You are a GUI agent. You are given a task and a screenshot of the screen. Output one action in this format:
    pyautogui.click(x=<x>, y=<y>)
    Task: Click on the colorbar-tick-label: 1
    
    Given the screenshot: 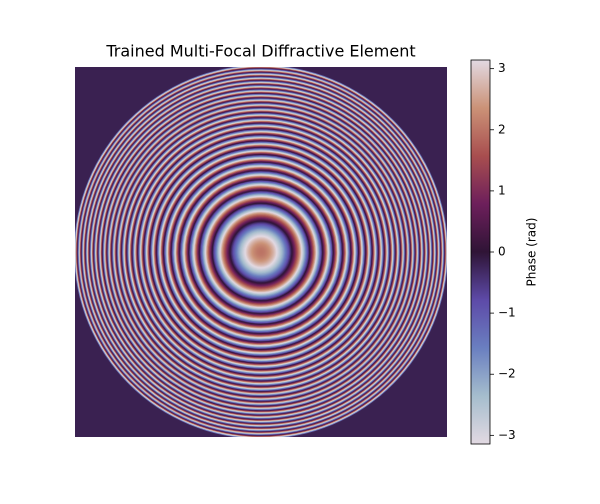 What is the action you would take?
    pyautogui.click(x=502, y=190)
    